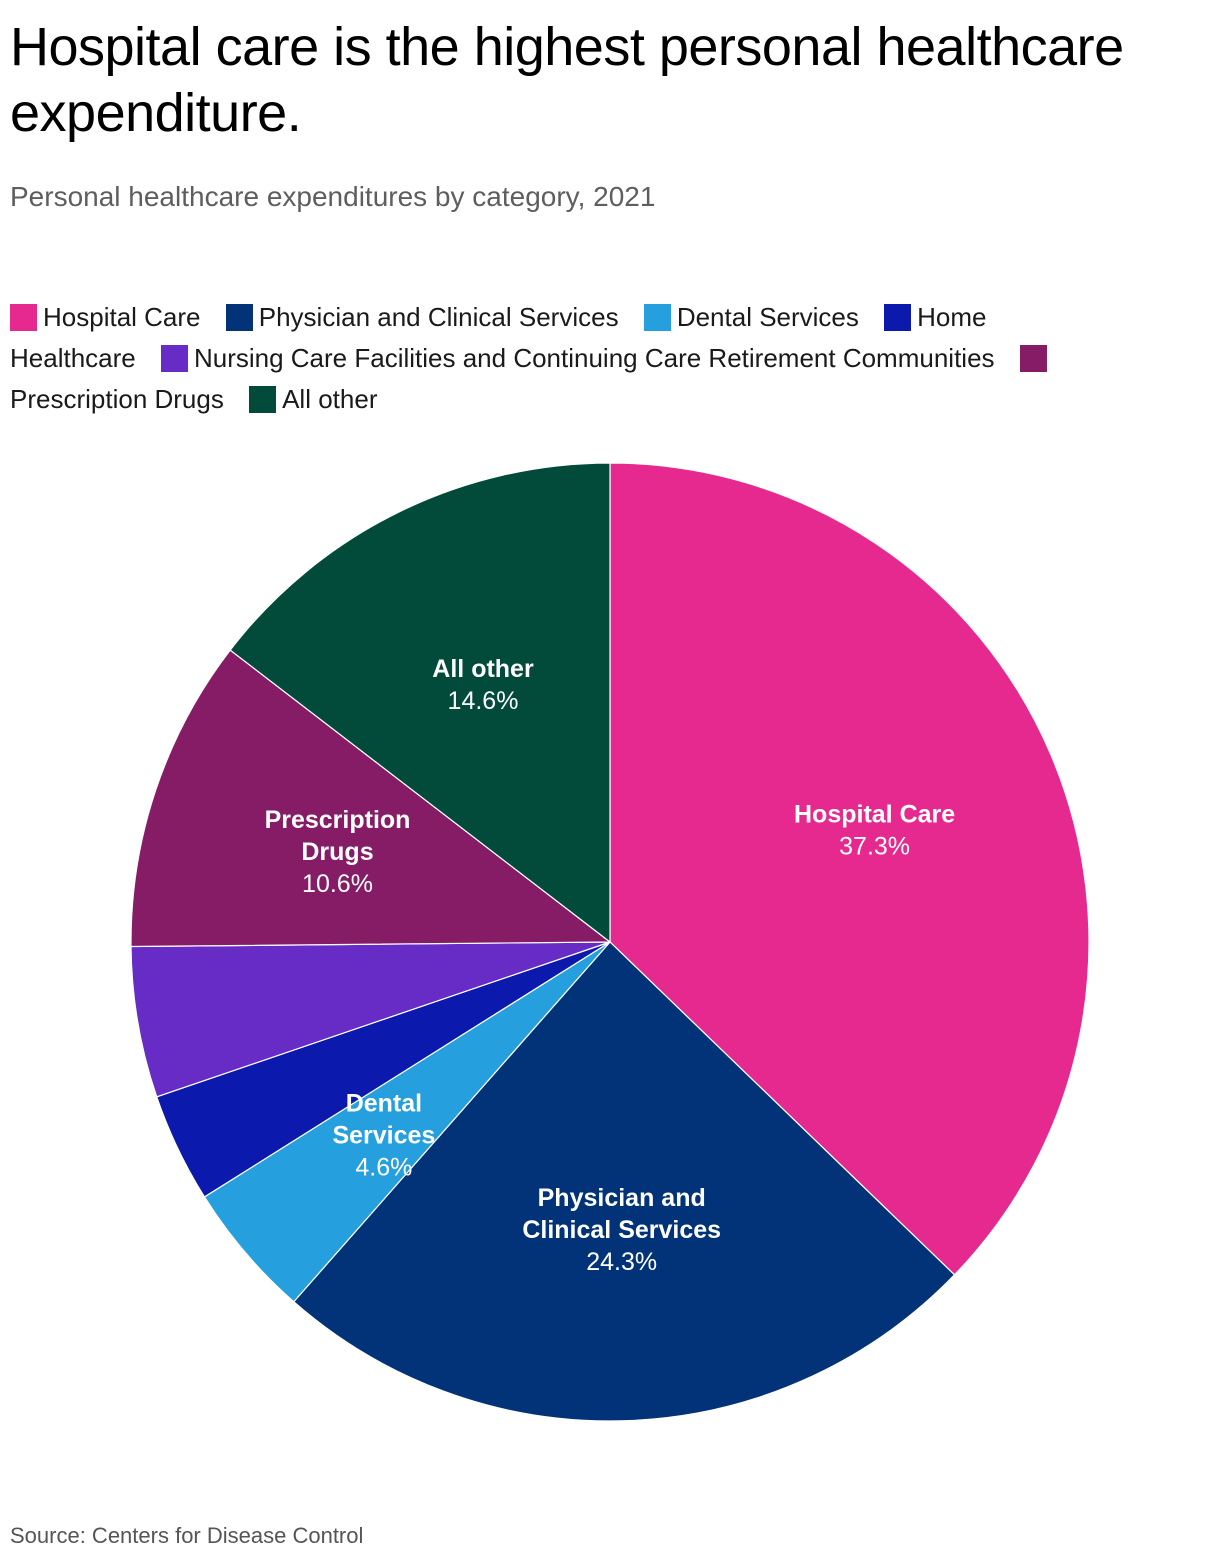 This screenshot has width=1220, height=1566. I want to click on legend-label: Prescription Drugs, so click(117, 399).